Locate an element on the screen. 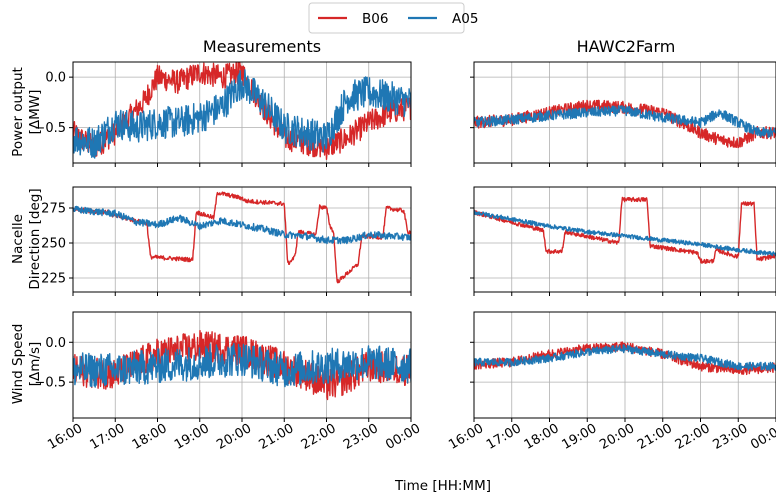 The image size is (776, 499). series-line-a05-r1-c1 is located at coordinates (625, 233).